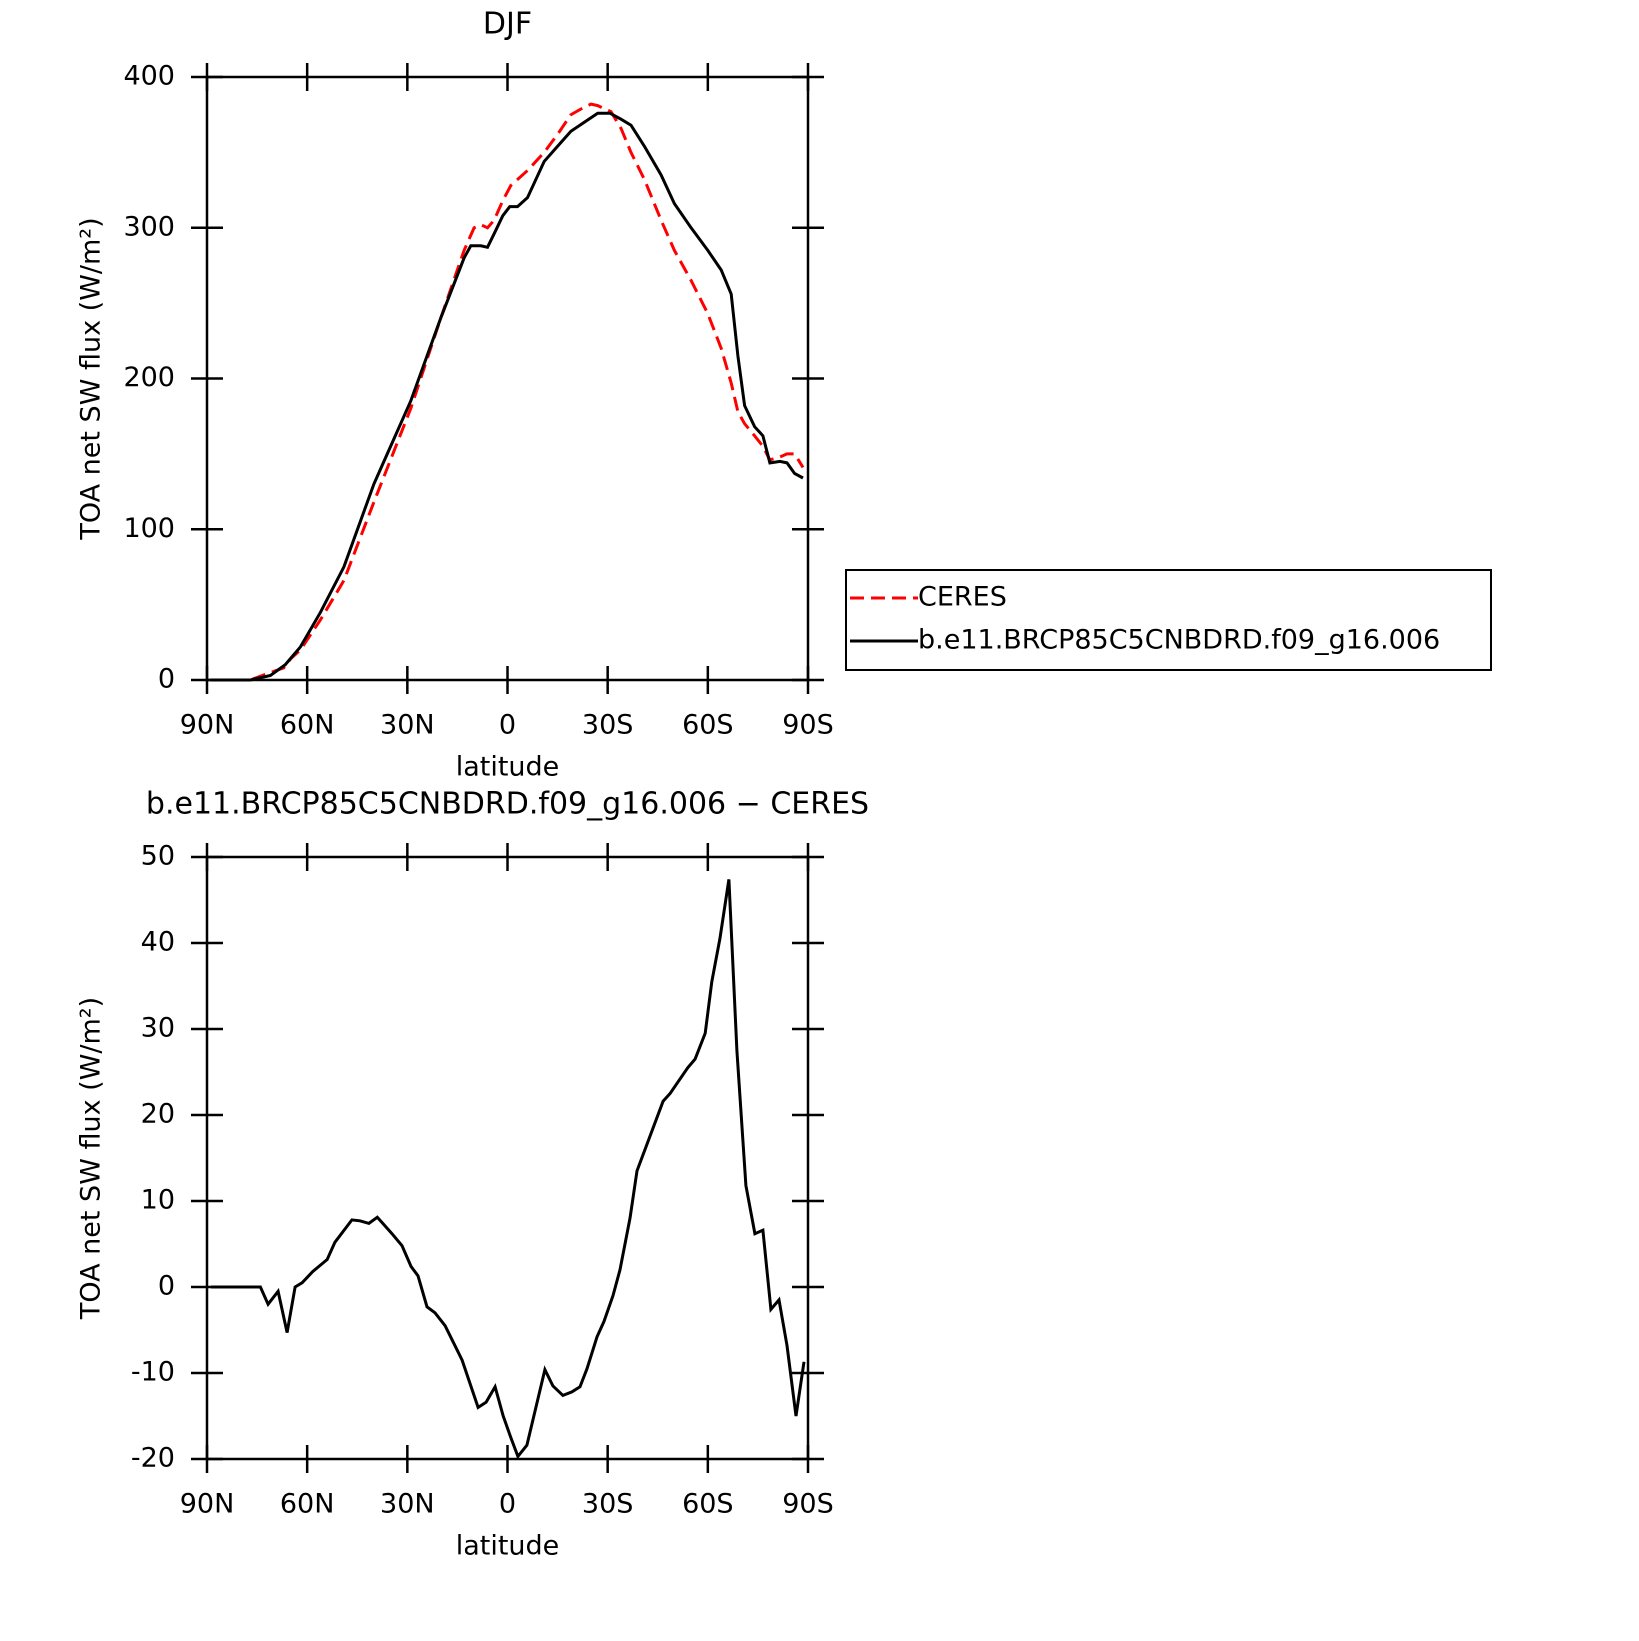  Describe the element at coordinates (153, 1372) in the screenshot. I see `y-tick-label: -10` at that location.